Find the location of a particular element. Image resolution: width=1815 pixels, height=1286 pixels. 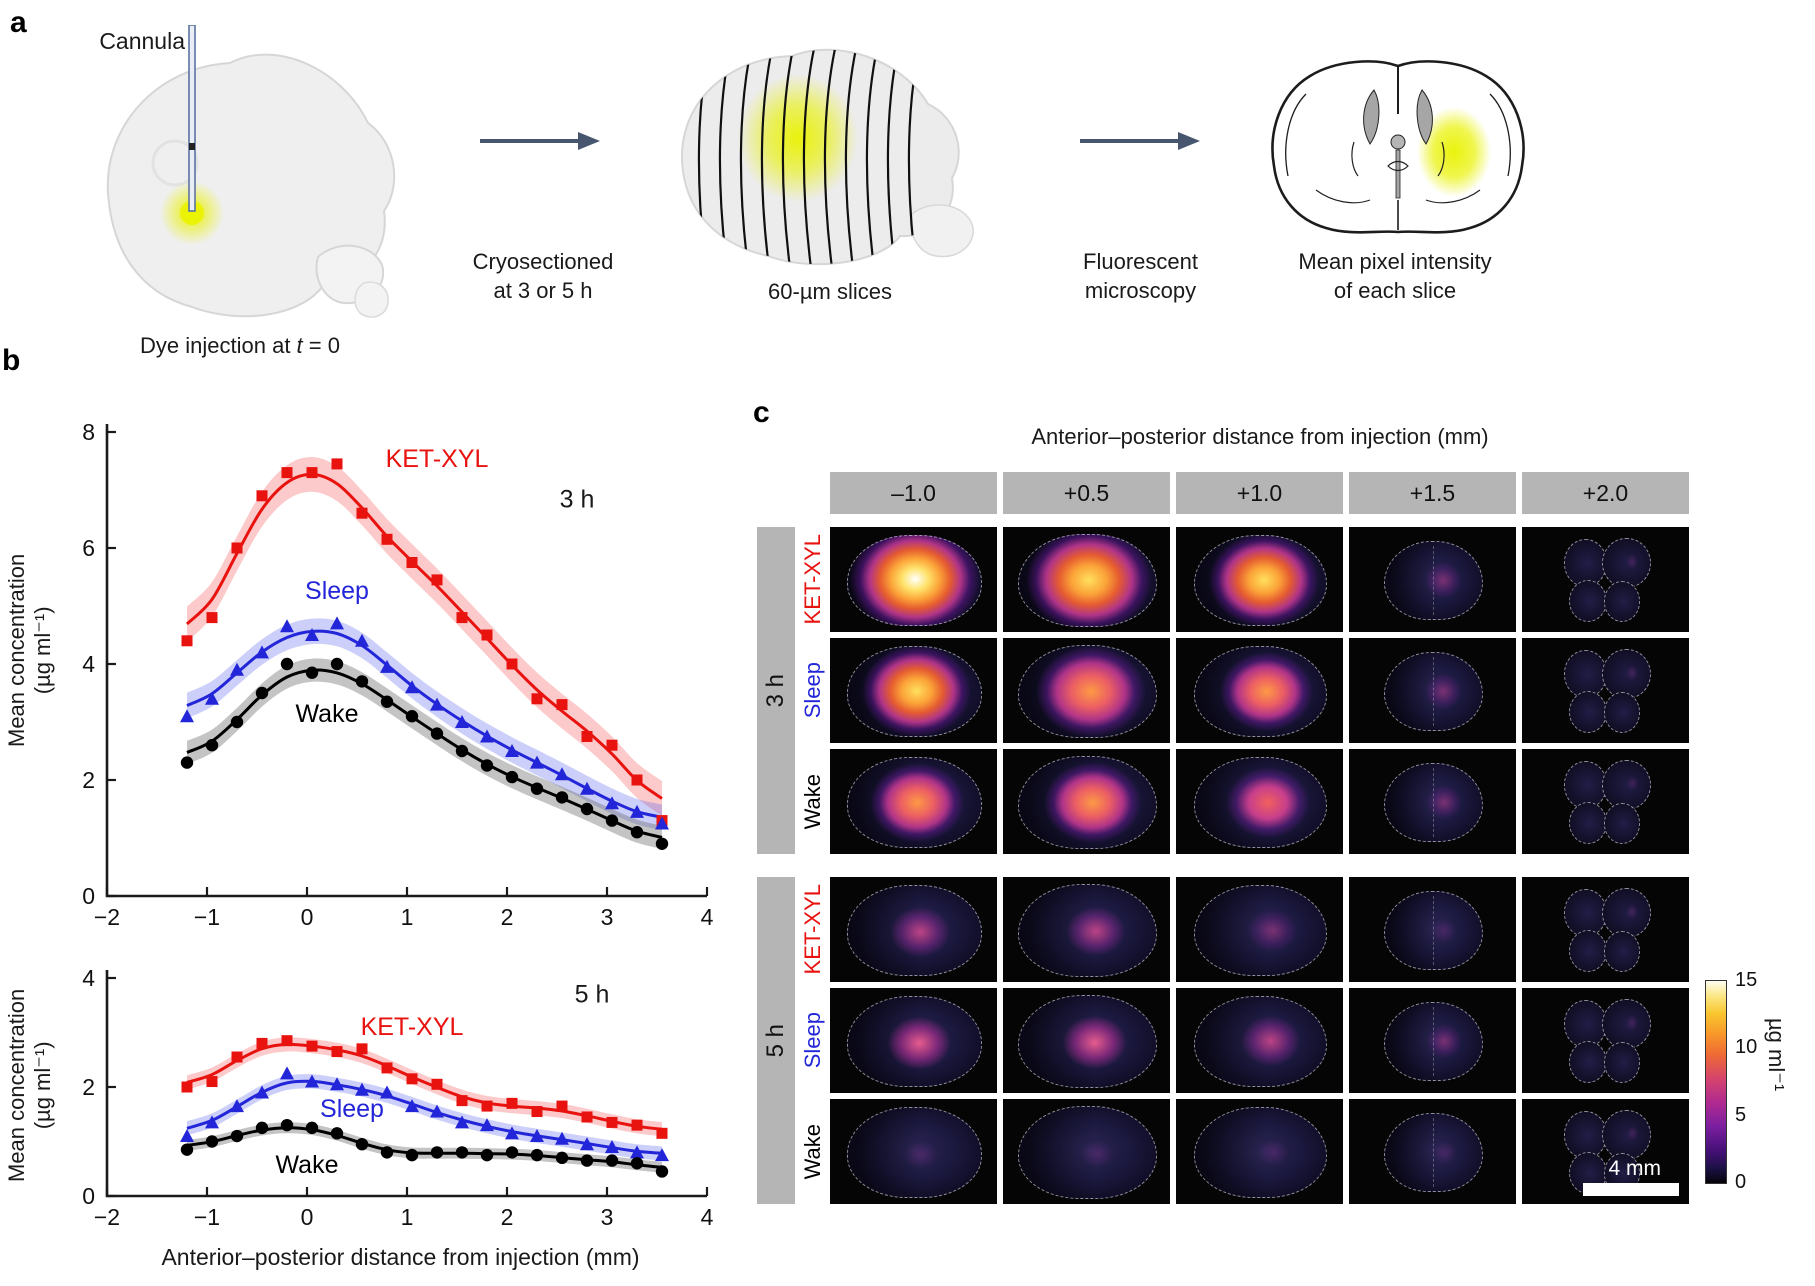

confidence-band-KET-XYL is located at coordinates (424, 1087).